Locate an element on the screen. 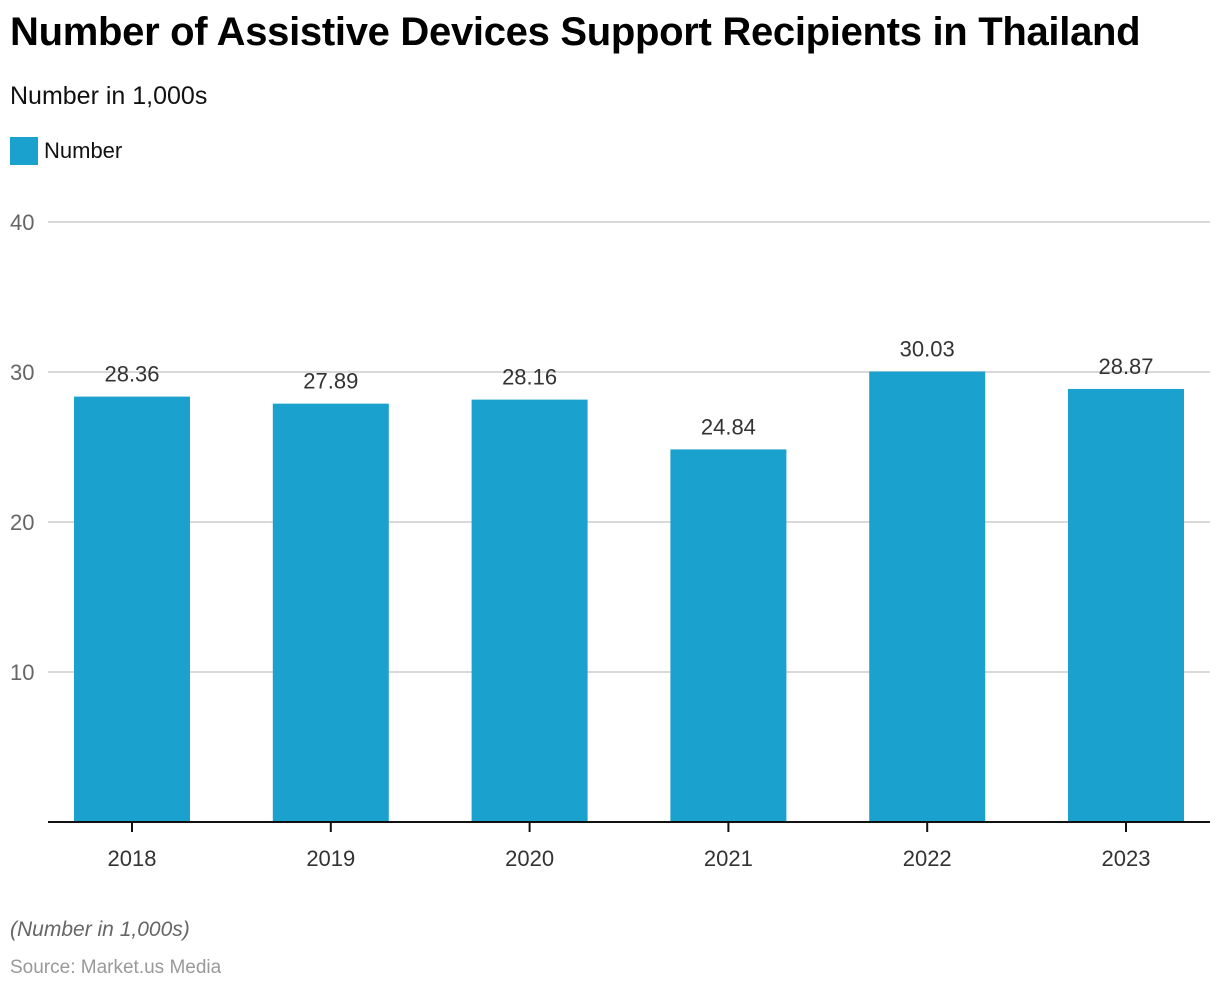  data-label: 27.89 is located at coordinates (330, 381).